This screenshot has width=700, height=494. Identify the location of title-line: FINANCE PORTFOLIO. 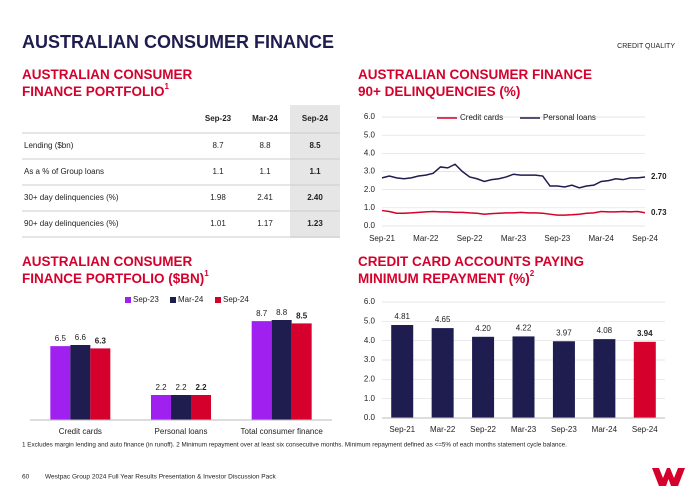
(93, 91).